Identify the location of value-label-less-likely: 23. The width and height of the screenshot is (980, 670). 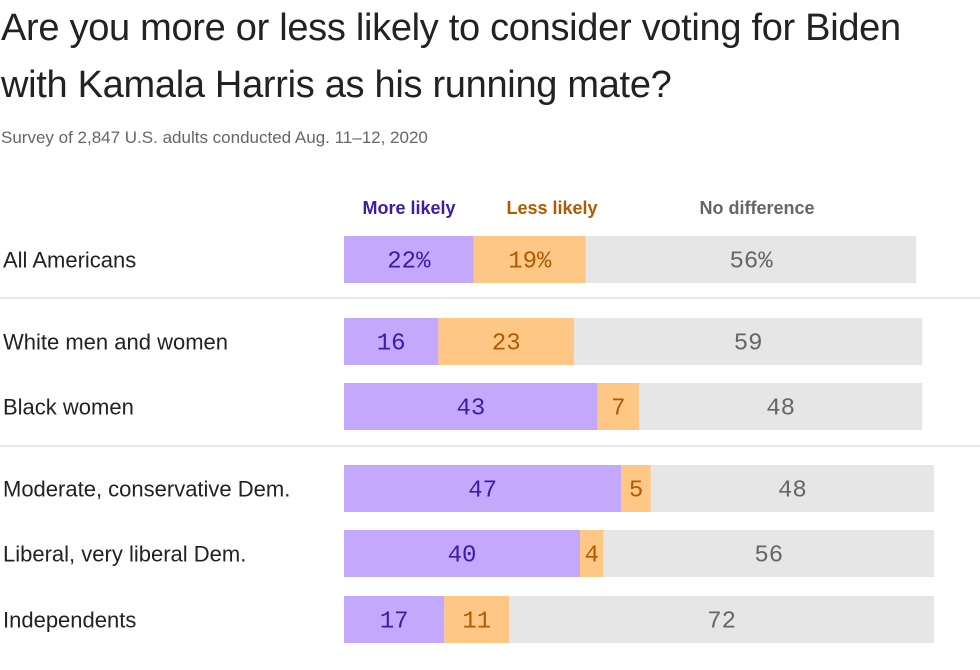
(506, 344).